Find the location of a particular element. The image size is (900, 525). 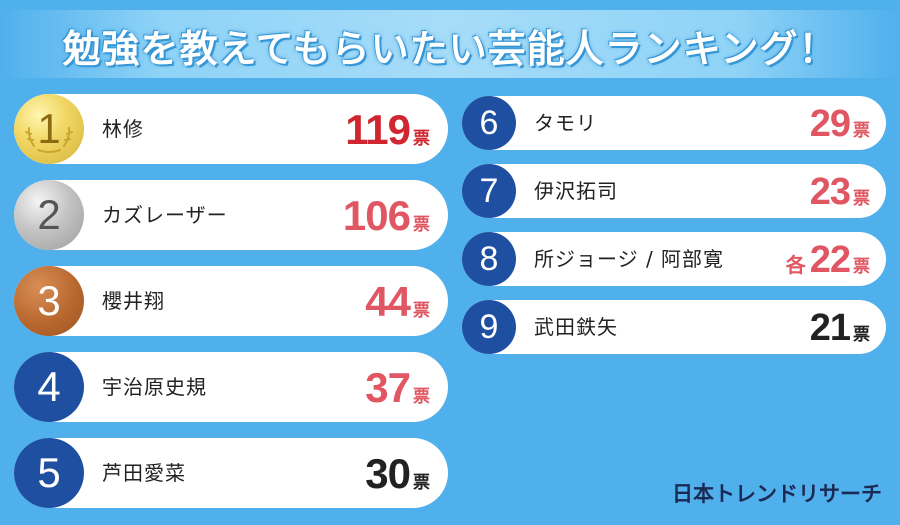

rank-badge-gold: 1 is located at coordinates (49, 129).